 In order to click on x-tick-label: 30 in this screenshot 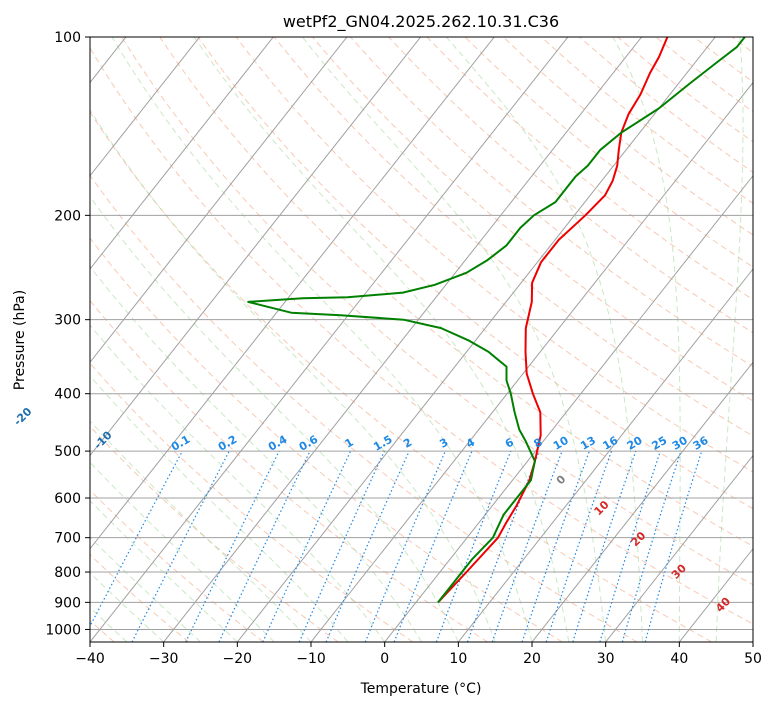, I will do `click(606, 659)`.